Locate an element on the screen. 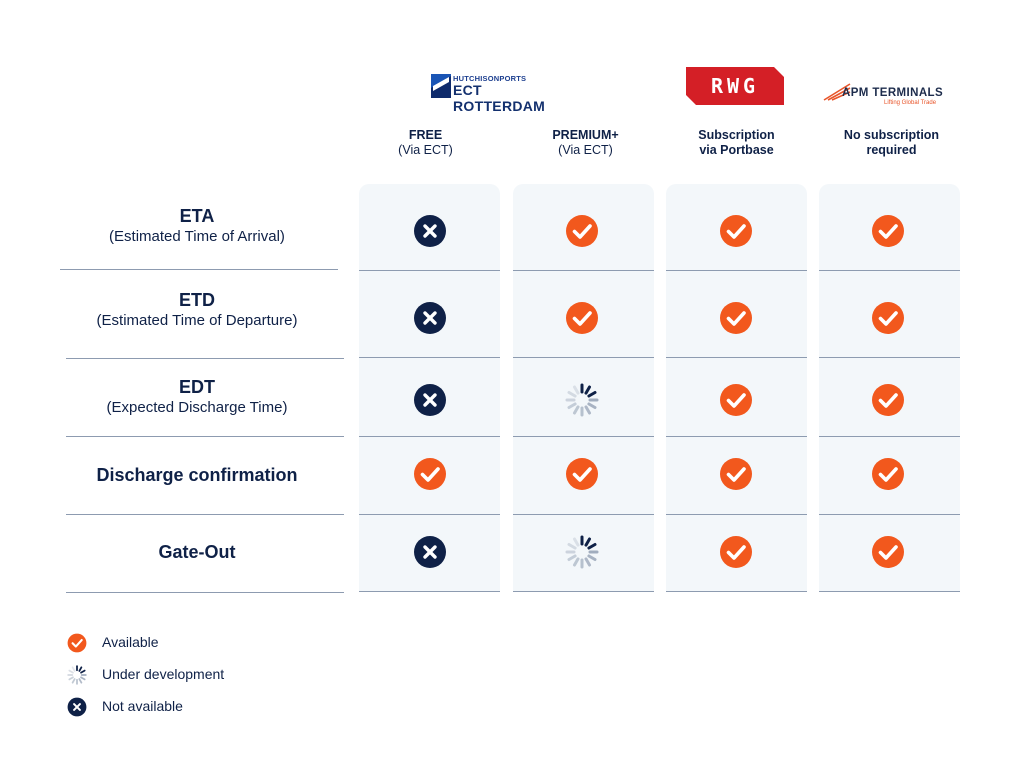  row-label-edt: EDT (Expected Discharge Time) is located at coordinates (197, 397).